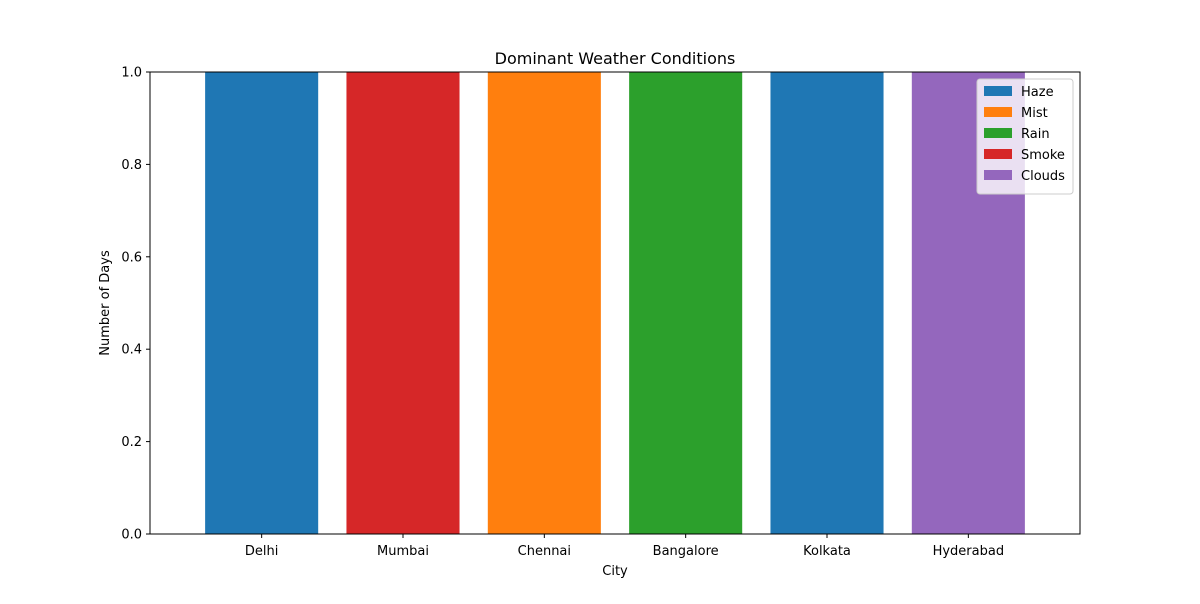 Image resolution: width=1200 pixels, height=604 pixels. What do you see at coordinates (969, 551) in the screenshot?
I see `x-tick-label-hyderabad: Hyderabad` at bounding box center [969, 551].